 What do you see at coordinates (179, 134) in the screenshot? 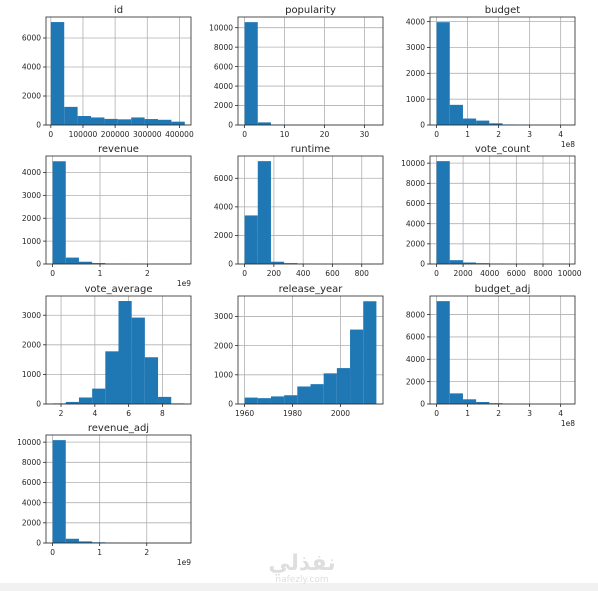
I see `x-tick-label: 400000` at bounding box center [179, 134].